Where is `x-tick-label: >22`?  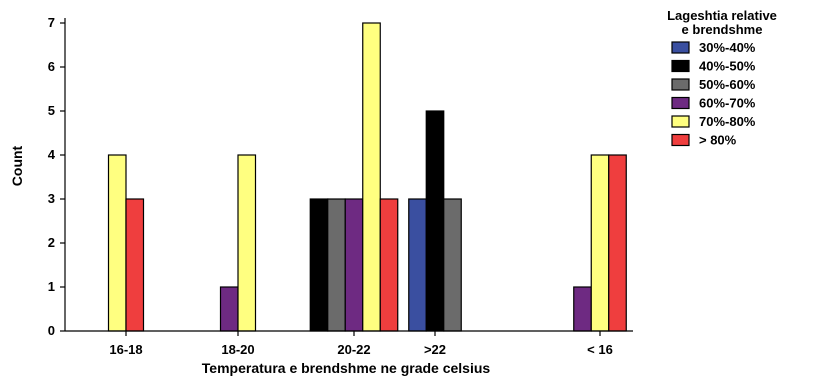 x-tick-label: >22 is located at coordinates (435, 349).